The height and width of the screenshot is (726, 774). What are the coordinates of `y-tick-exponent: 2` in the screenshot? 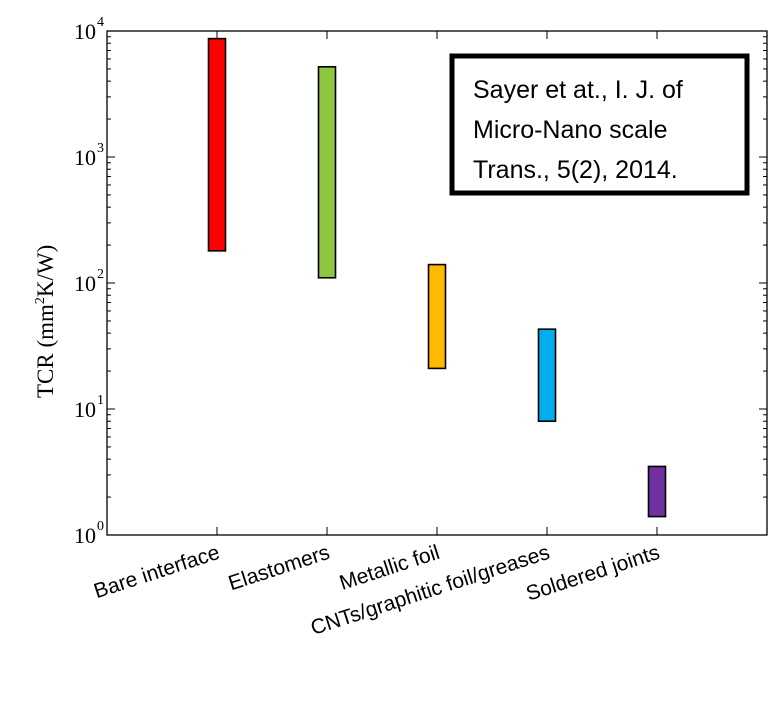 It's located at (100, 274).